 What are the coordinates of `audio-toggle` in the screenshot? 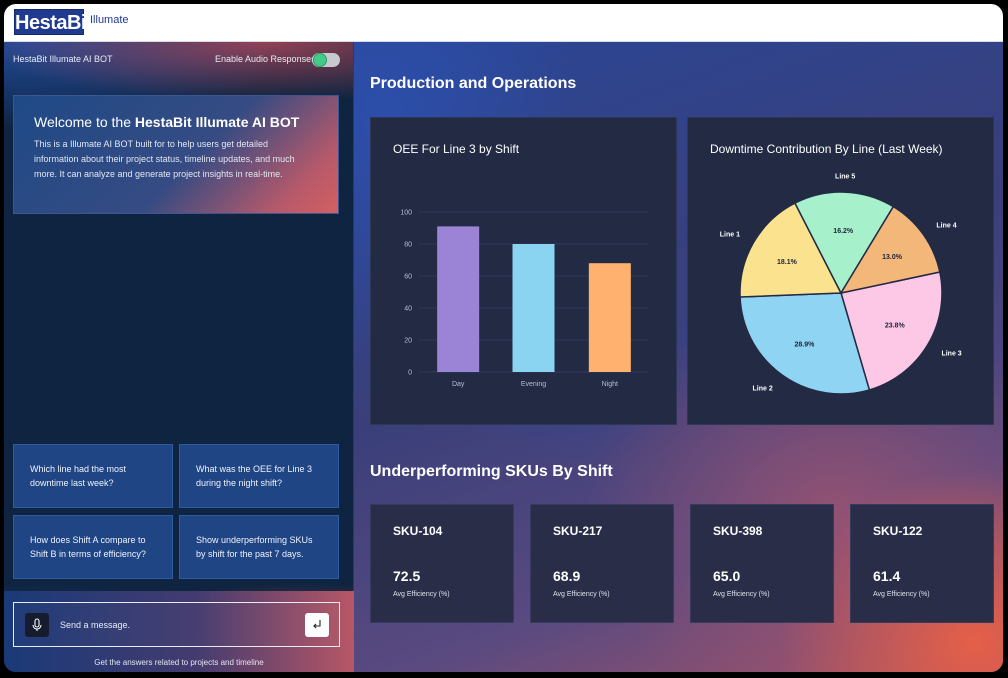 It's located at (326, 60).